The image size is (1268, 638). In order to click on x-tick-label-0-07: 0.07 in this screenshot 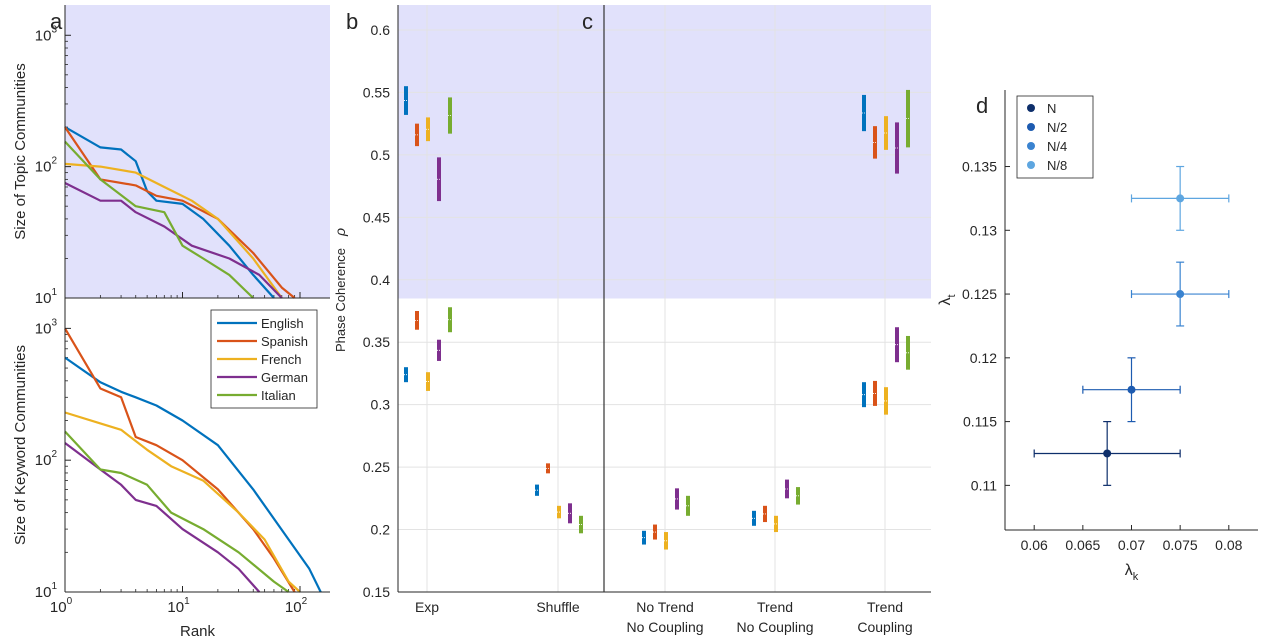, I will do `click(1131, 545)`.